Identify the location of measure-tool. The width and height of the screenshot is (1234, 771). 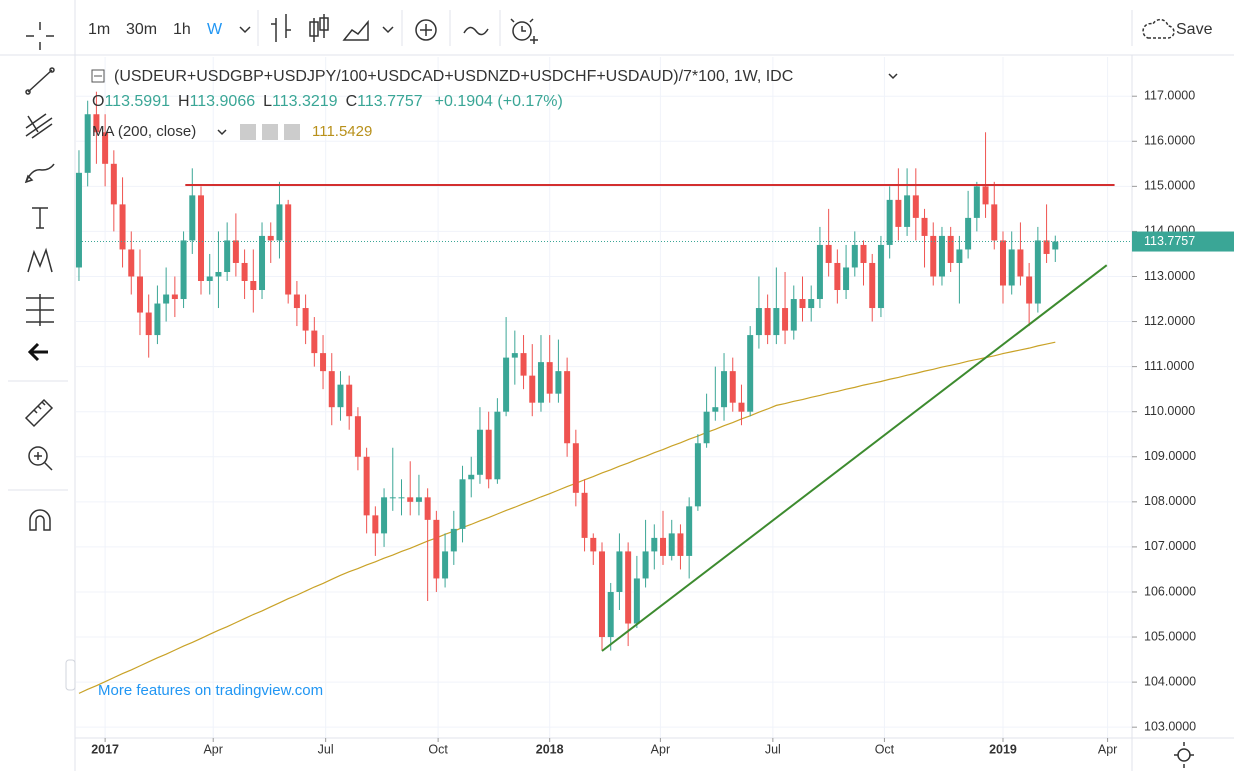
(39, 413).